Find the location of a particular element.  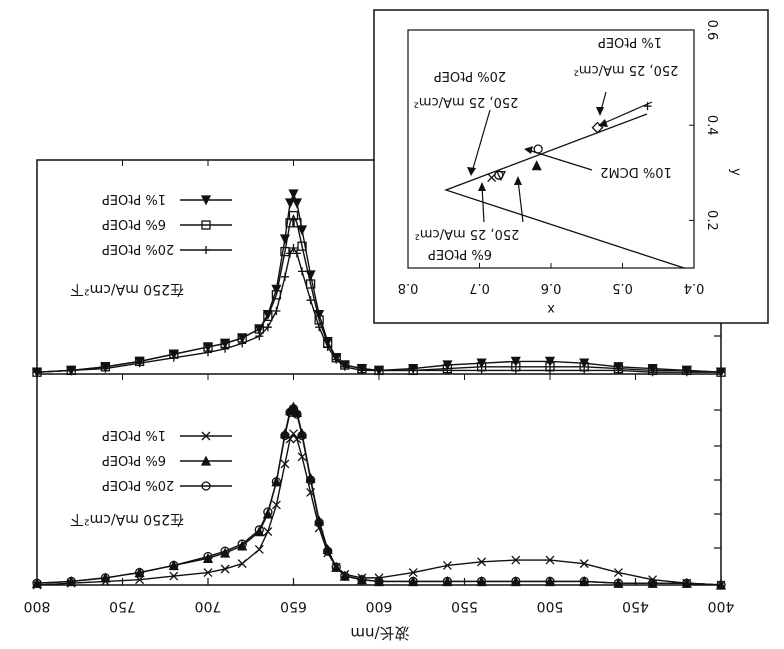

top-panel-annotation: 在250 mA/cm²下 is located at coordinates (127, 289).